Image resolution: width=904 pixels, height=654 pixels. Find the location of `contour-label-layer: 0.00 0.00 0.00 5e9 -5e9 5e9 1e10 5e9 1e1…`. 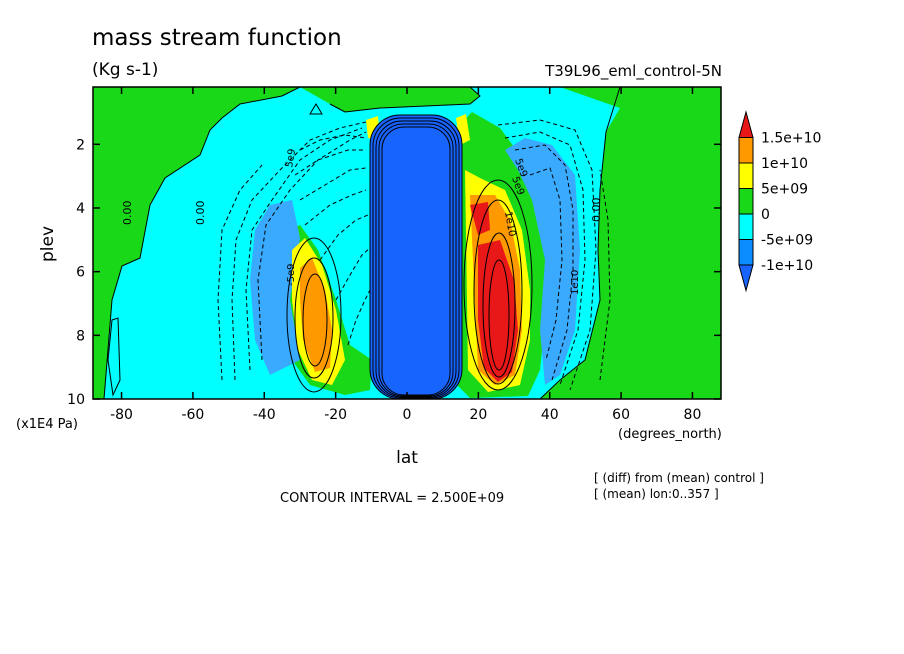

contour-label-layer: 0.00 0.00 0.00 5e9 -5e9 5e9 1e10 5e9 1e1… is located at coordinates (362, 221).